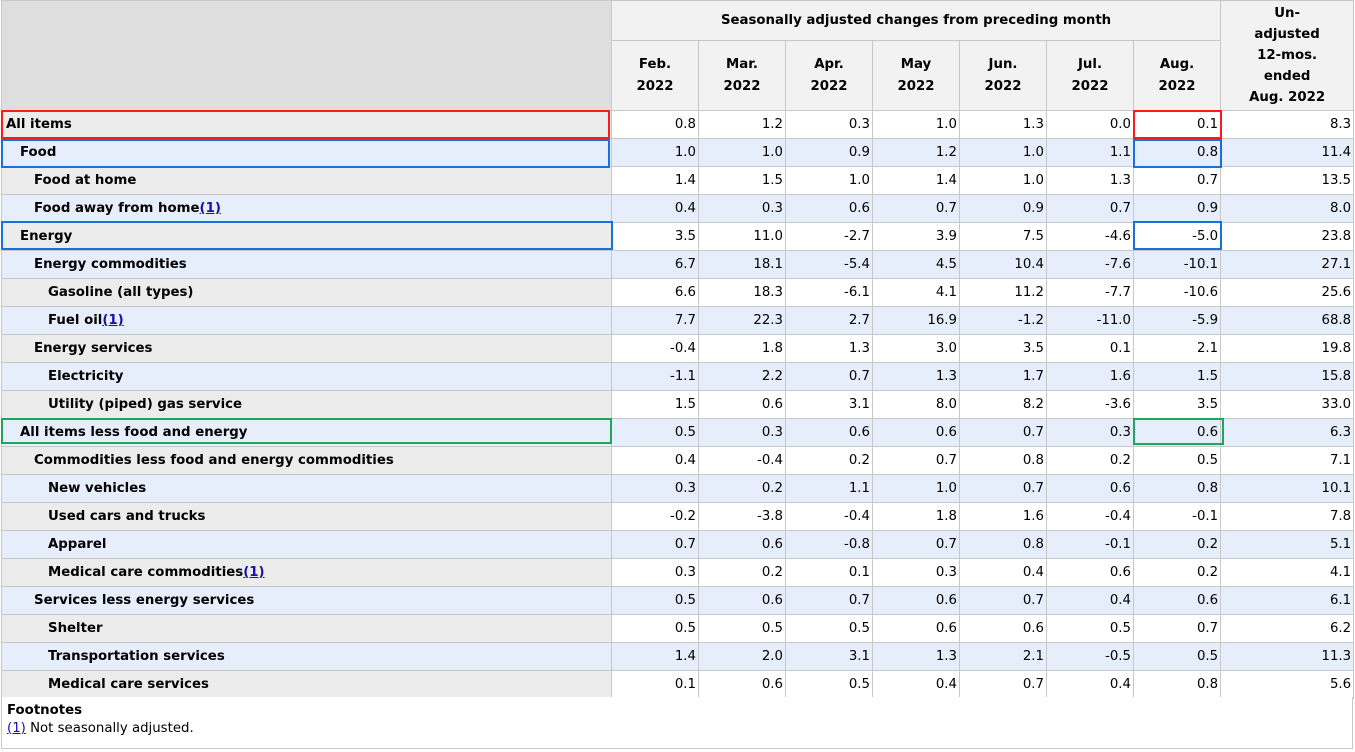 The image size is (1355, 752). Describe the element at coordinates (829, 488) in the screenshot. I see `value-cell: 1.1` at that location.